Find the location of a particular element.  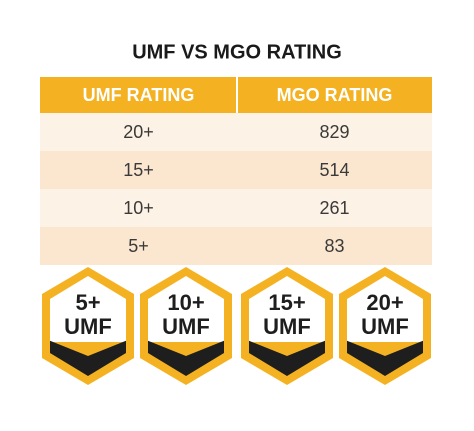

table-cell: 5+ is located at coordinates (138, 246).